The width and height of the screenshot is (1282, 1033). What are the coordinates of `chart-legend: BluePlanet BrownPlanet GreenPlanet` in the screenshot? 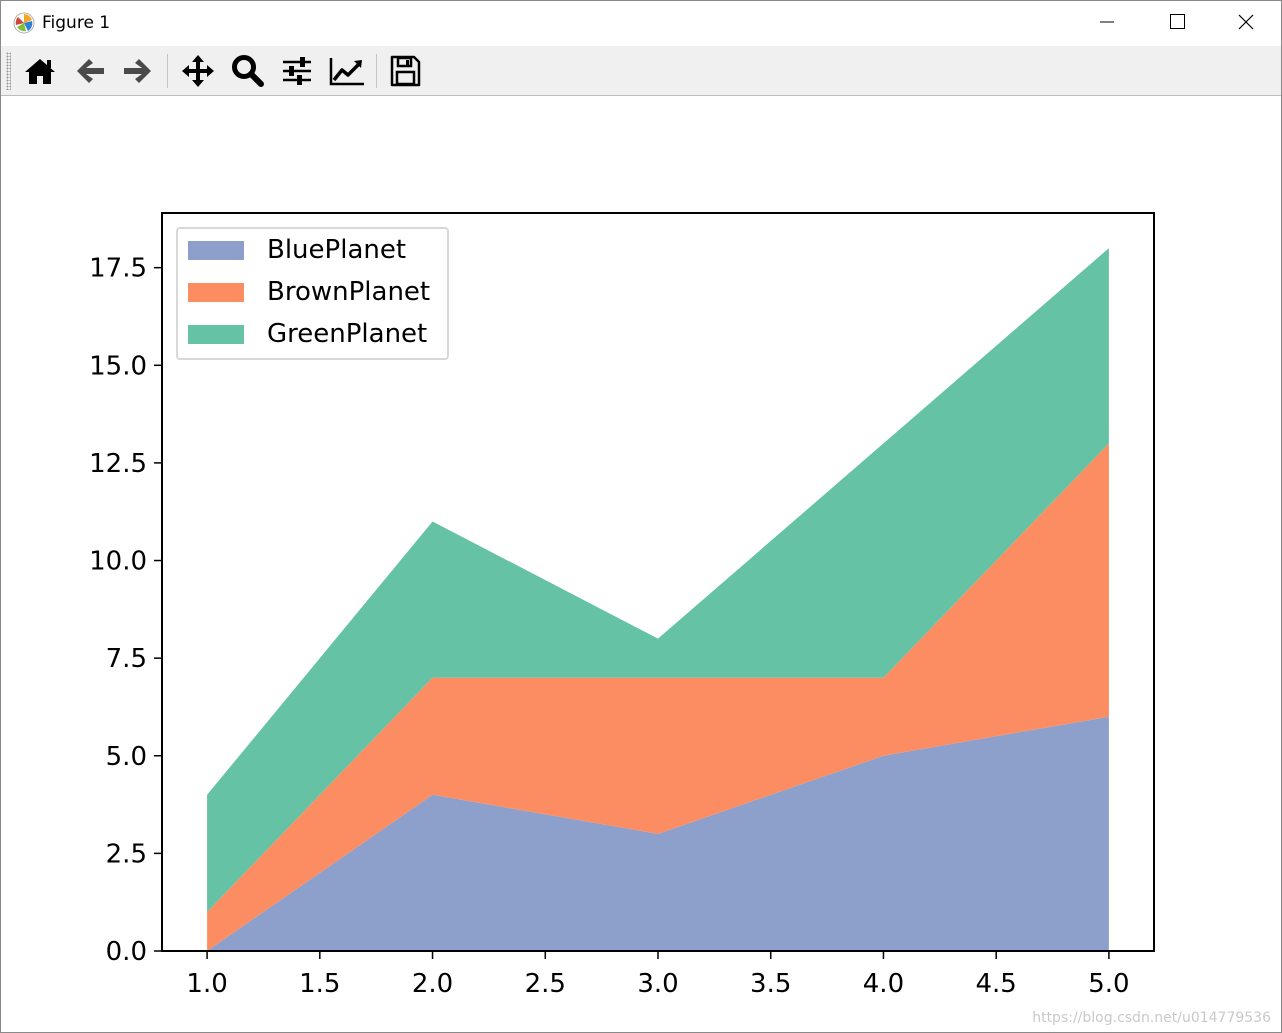 It's located at (312, 293).